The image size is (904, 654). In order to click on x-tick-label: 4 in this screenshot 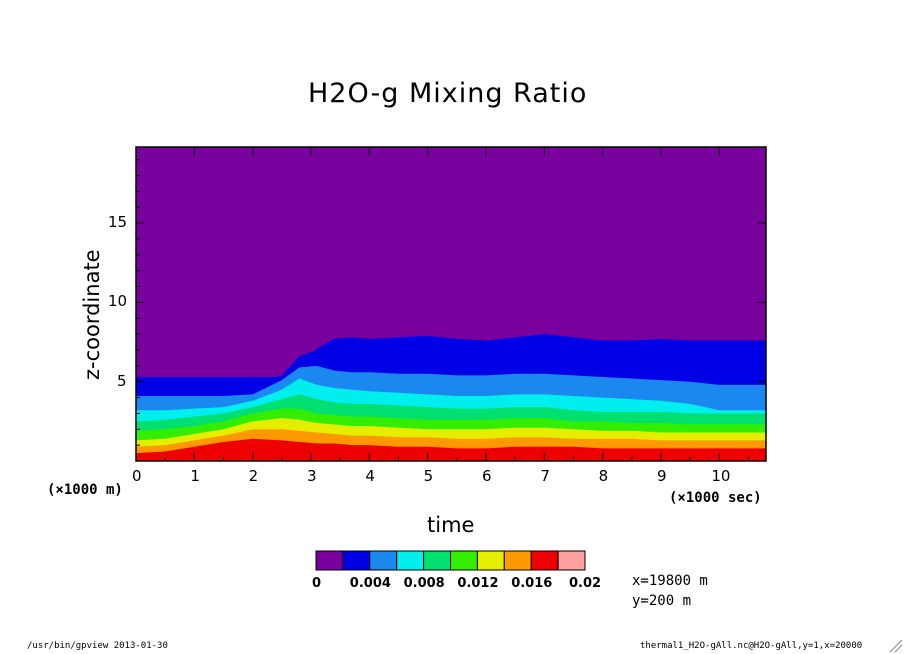, I will do `click(370, 476)`.